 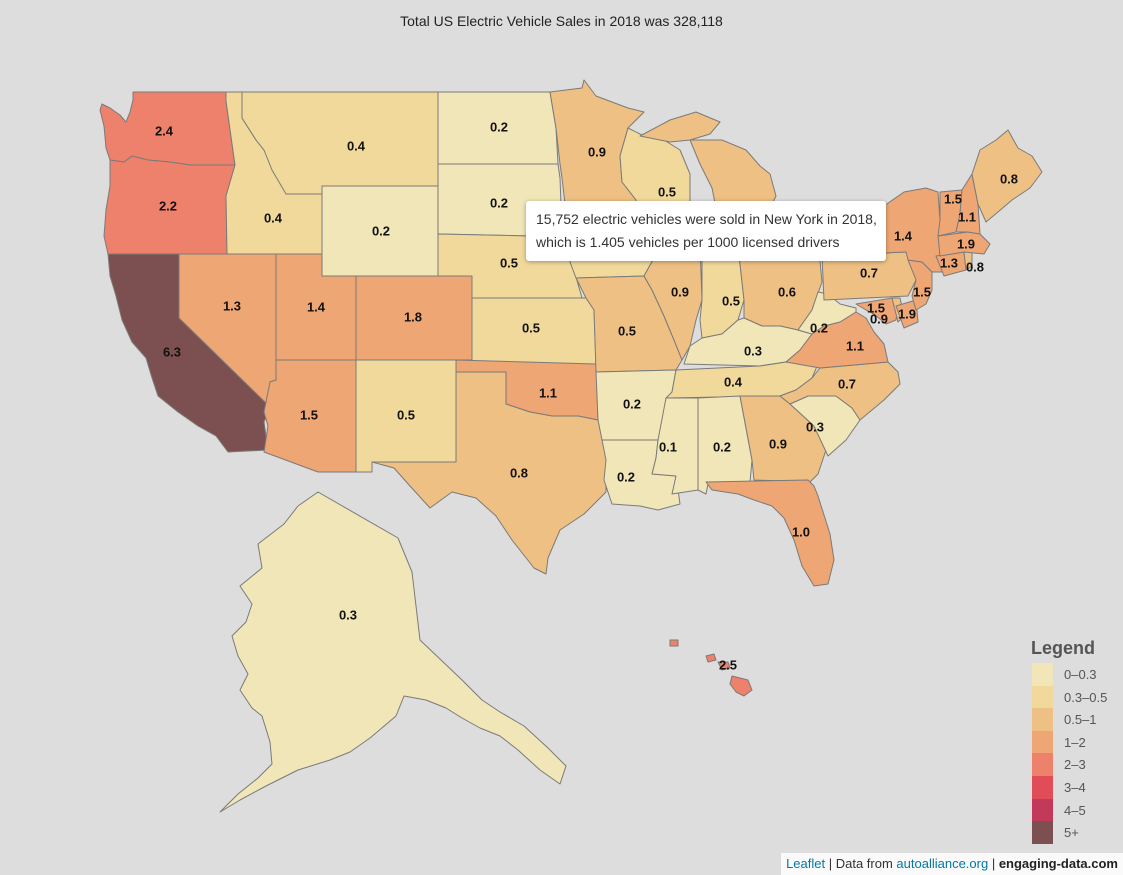 I want to click on state-value-label: 2.2, so click(x=168, y=205).